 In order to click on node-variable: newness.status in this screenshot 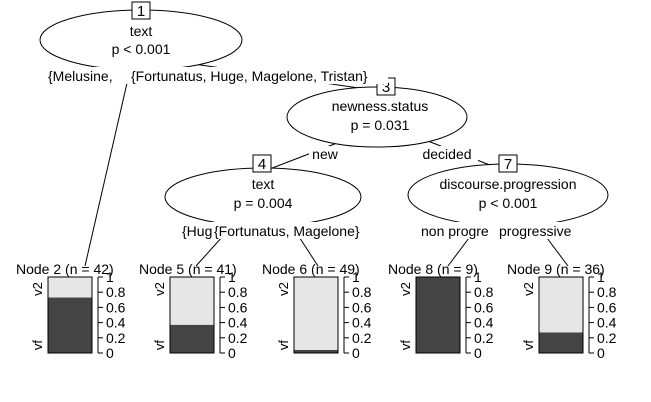, I will do `click(380, 106)`.